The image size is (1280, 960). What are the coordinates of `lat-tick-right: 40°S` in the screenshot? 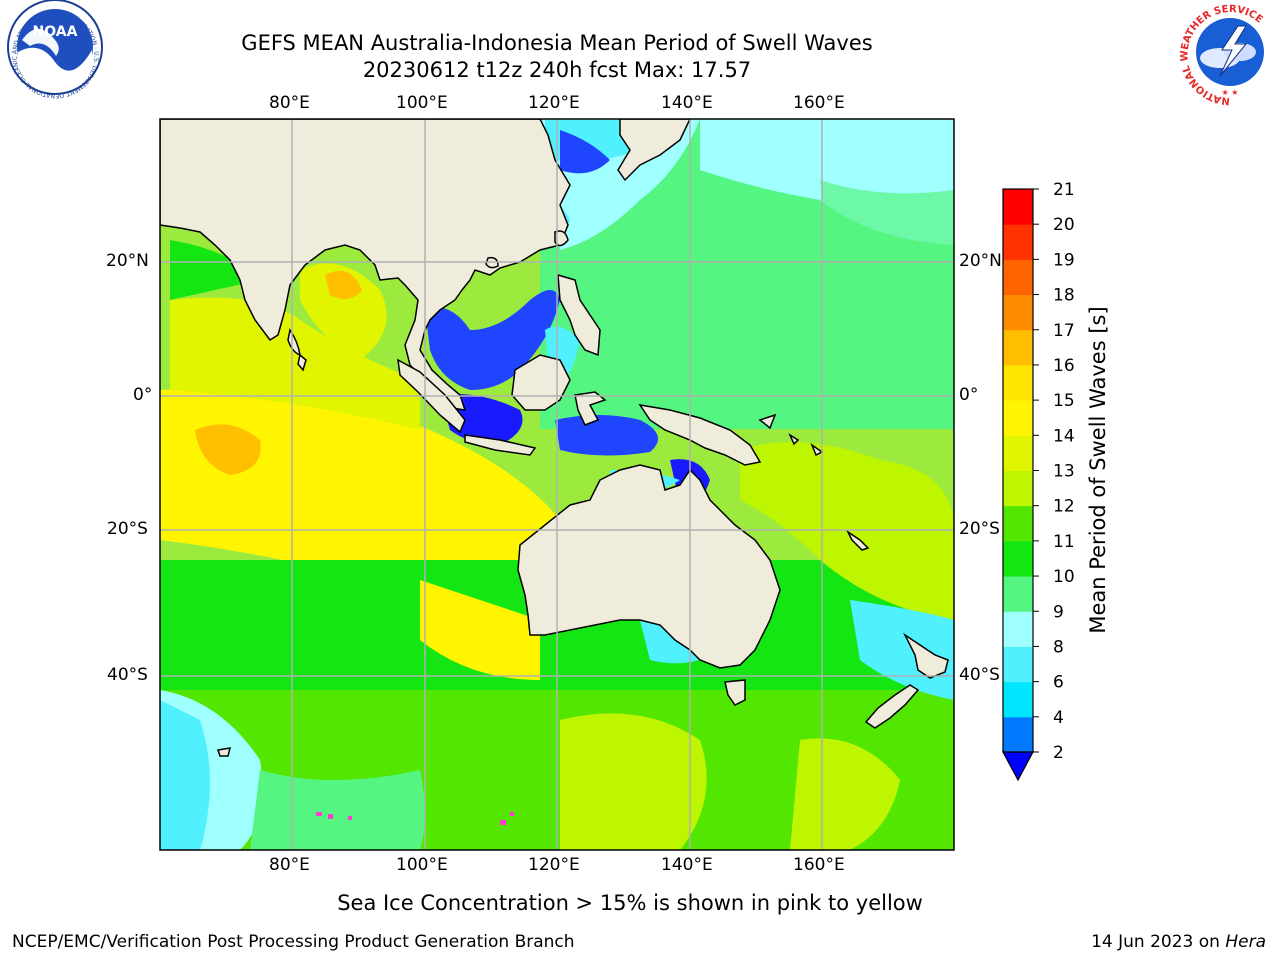 It's located at (979, 675).